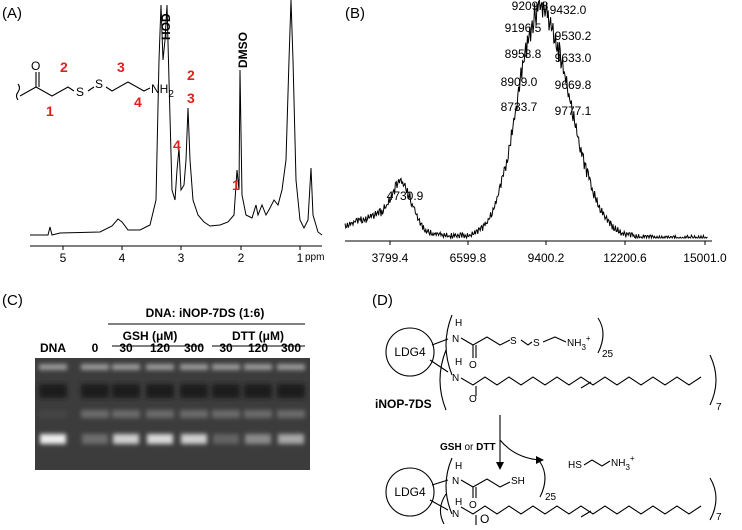 This screenshot has width=742, height=530. Describe the element at coordinates (705, 258) in the screenshot. I see `tick-label: 15001.0` at that location.